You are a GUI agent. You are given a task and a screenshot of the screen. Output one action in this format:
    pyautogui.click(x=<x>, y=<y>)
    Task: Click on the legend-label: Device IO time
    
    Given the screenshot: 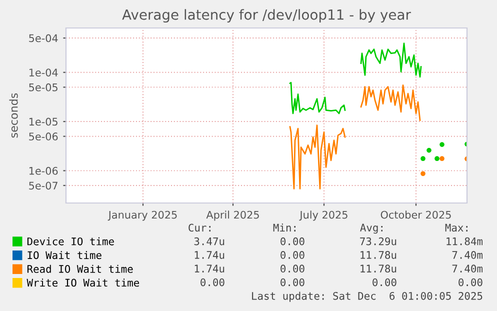 What is the action you would take?
    pyautogui.click(x=70, y=241)
    